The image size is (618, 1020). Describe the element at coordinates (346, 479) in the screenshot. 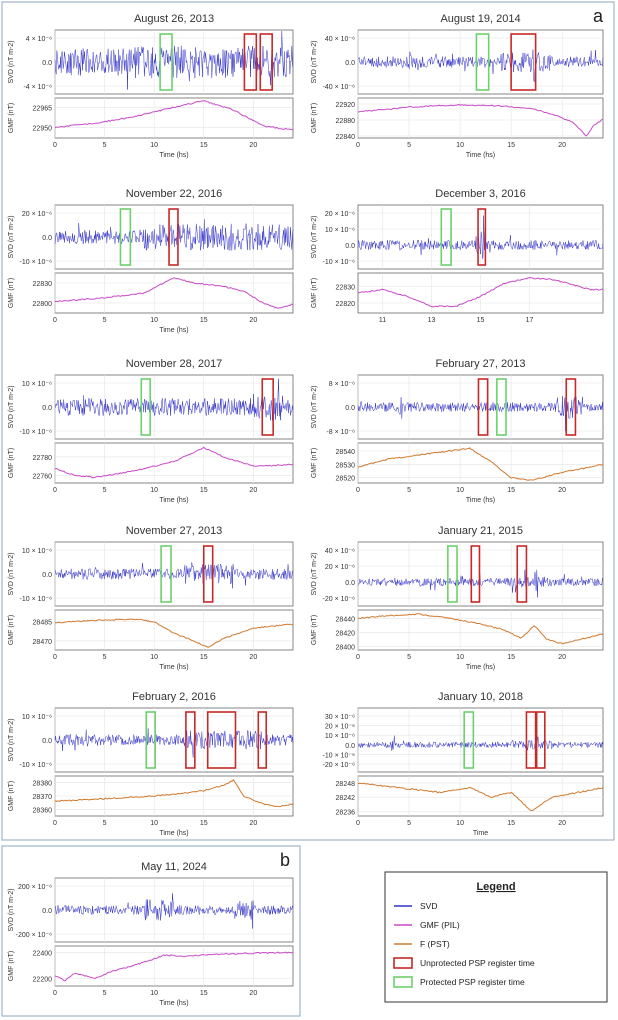

I see `gmf-ytick-label: 28520` at that location.